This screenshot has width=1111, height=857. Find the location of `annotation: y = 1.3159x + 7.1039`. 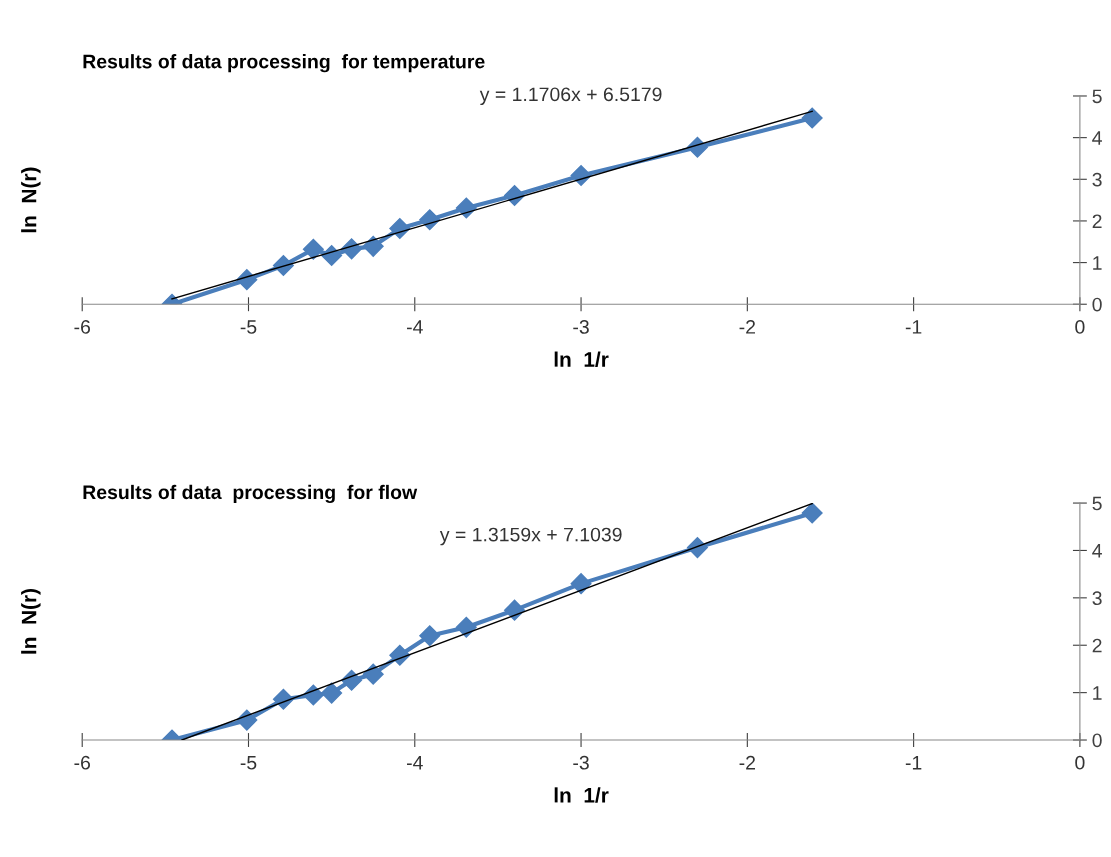

annotation: y = 1.3159x + 7.1039 is located at coordinates (530, 536).